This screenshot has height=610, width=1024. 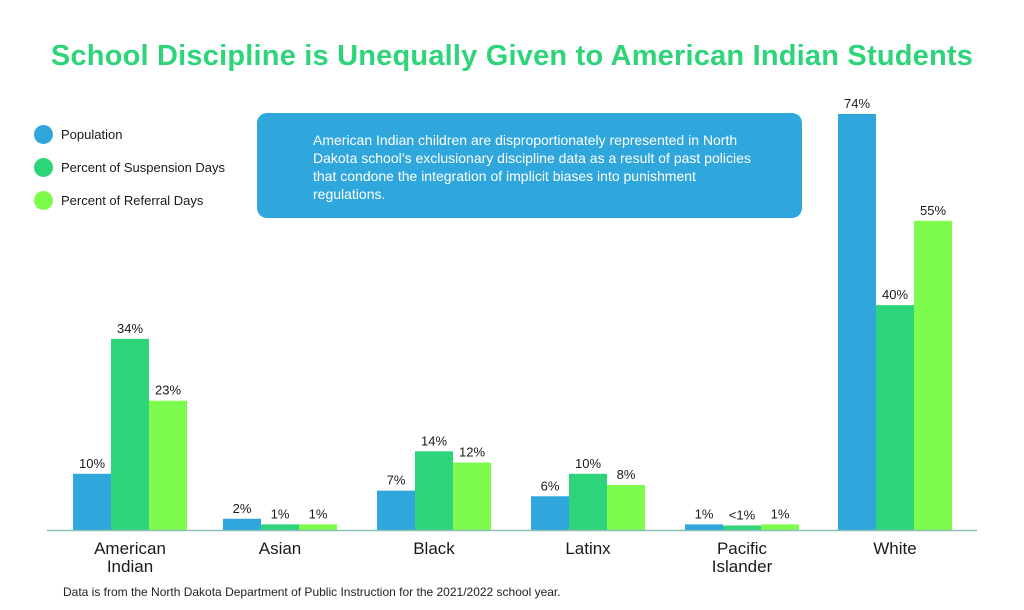 I want to click on bar-population-black, so click(x=396, y=510).